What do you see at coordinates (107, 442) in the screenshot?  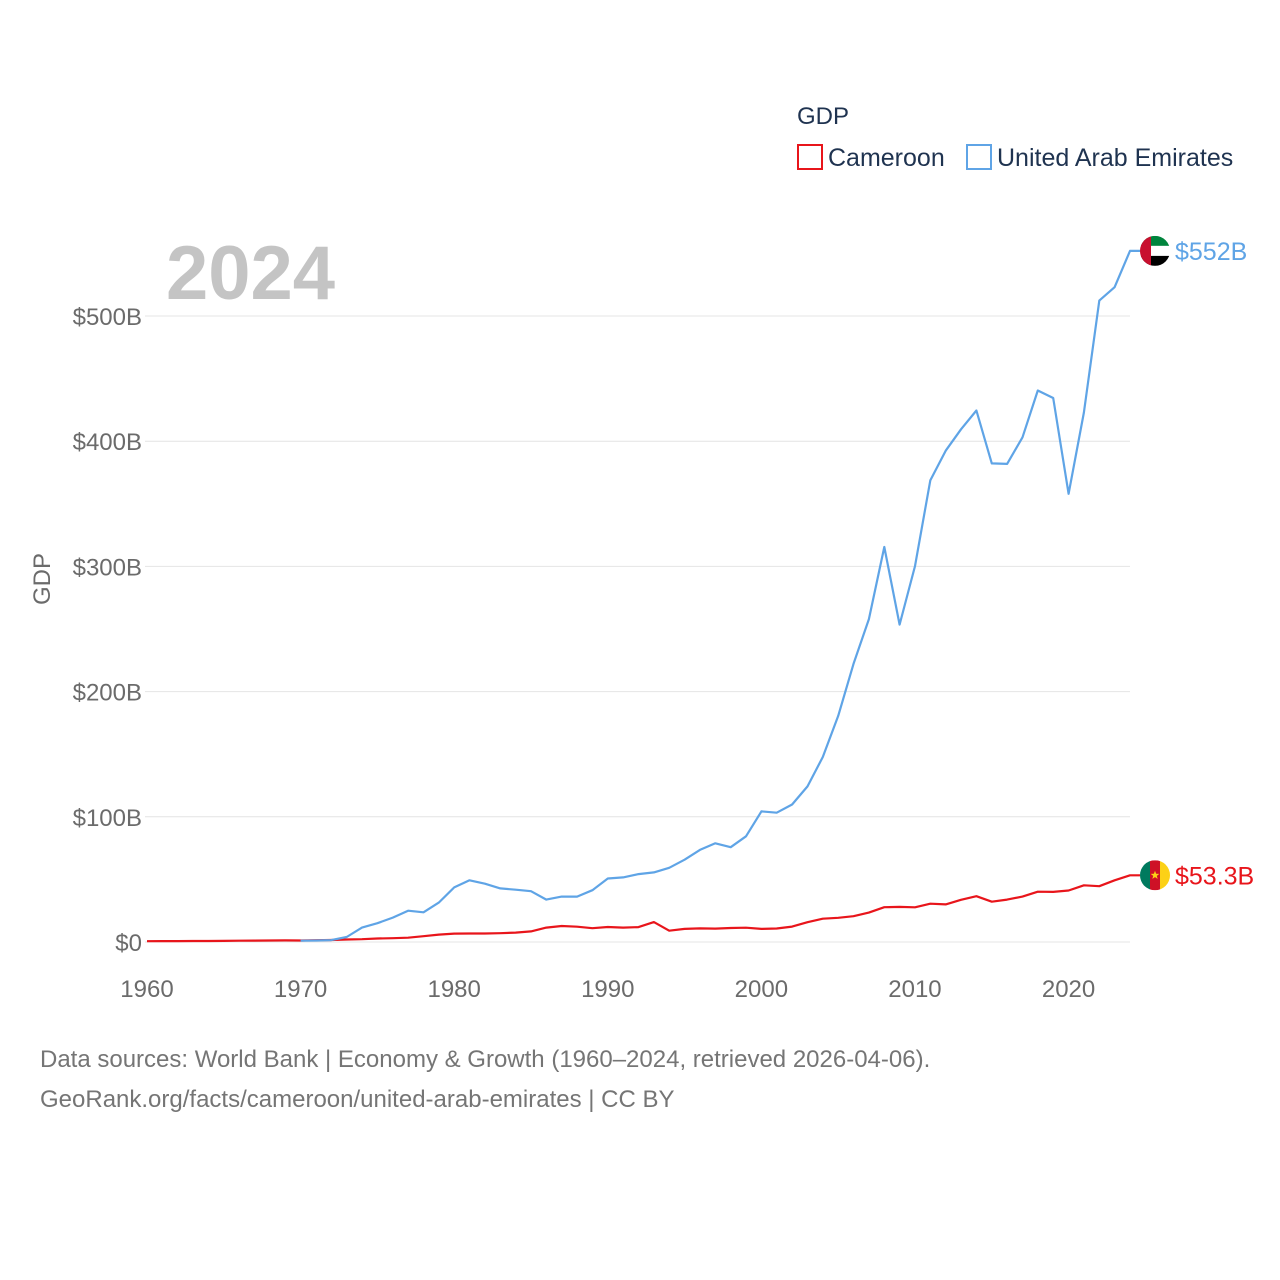 I see `y-tick-label: $400B` at bounding box center [107, 442].